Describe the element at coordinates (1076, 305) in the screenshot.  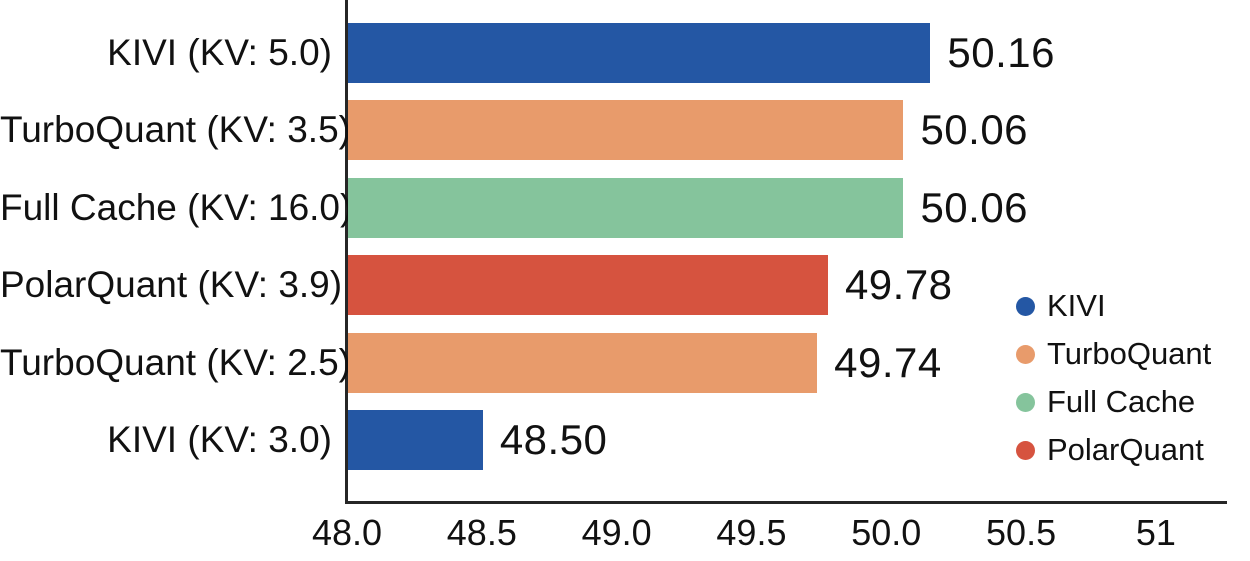
I see `legend-label: KIVI` at that location.